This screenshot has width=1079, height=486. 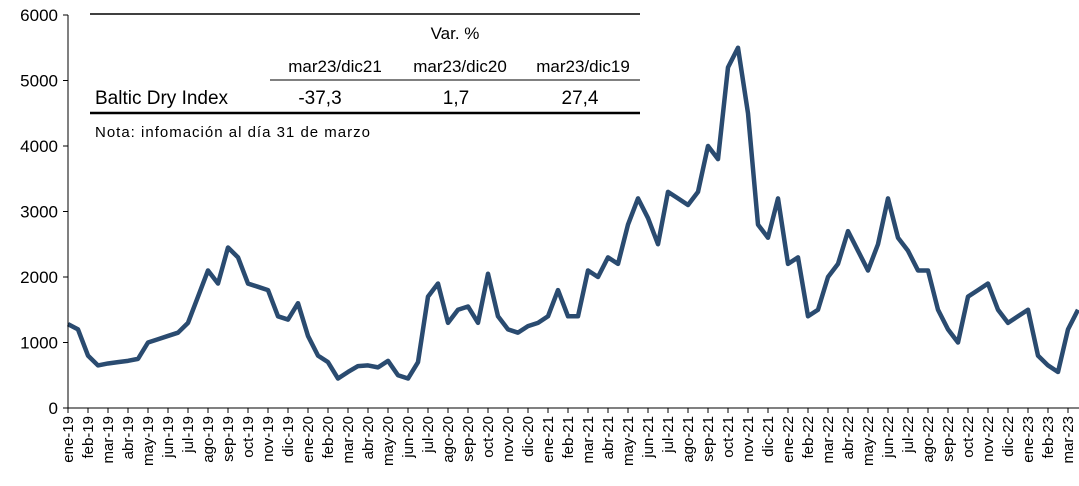 I want to click on x-tick-label: jul-21, so click(x=668, y=435).